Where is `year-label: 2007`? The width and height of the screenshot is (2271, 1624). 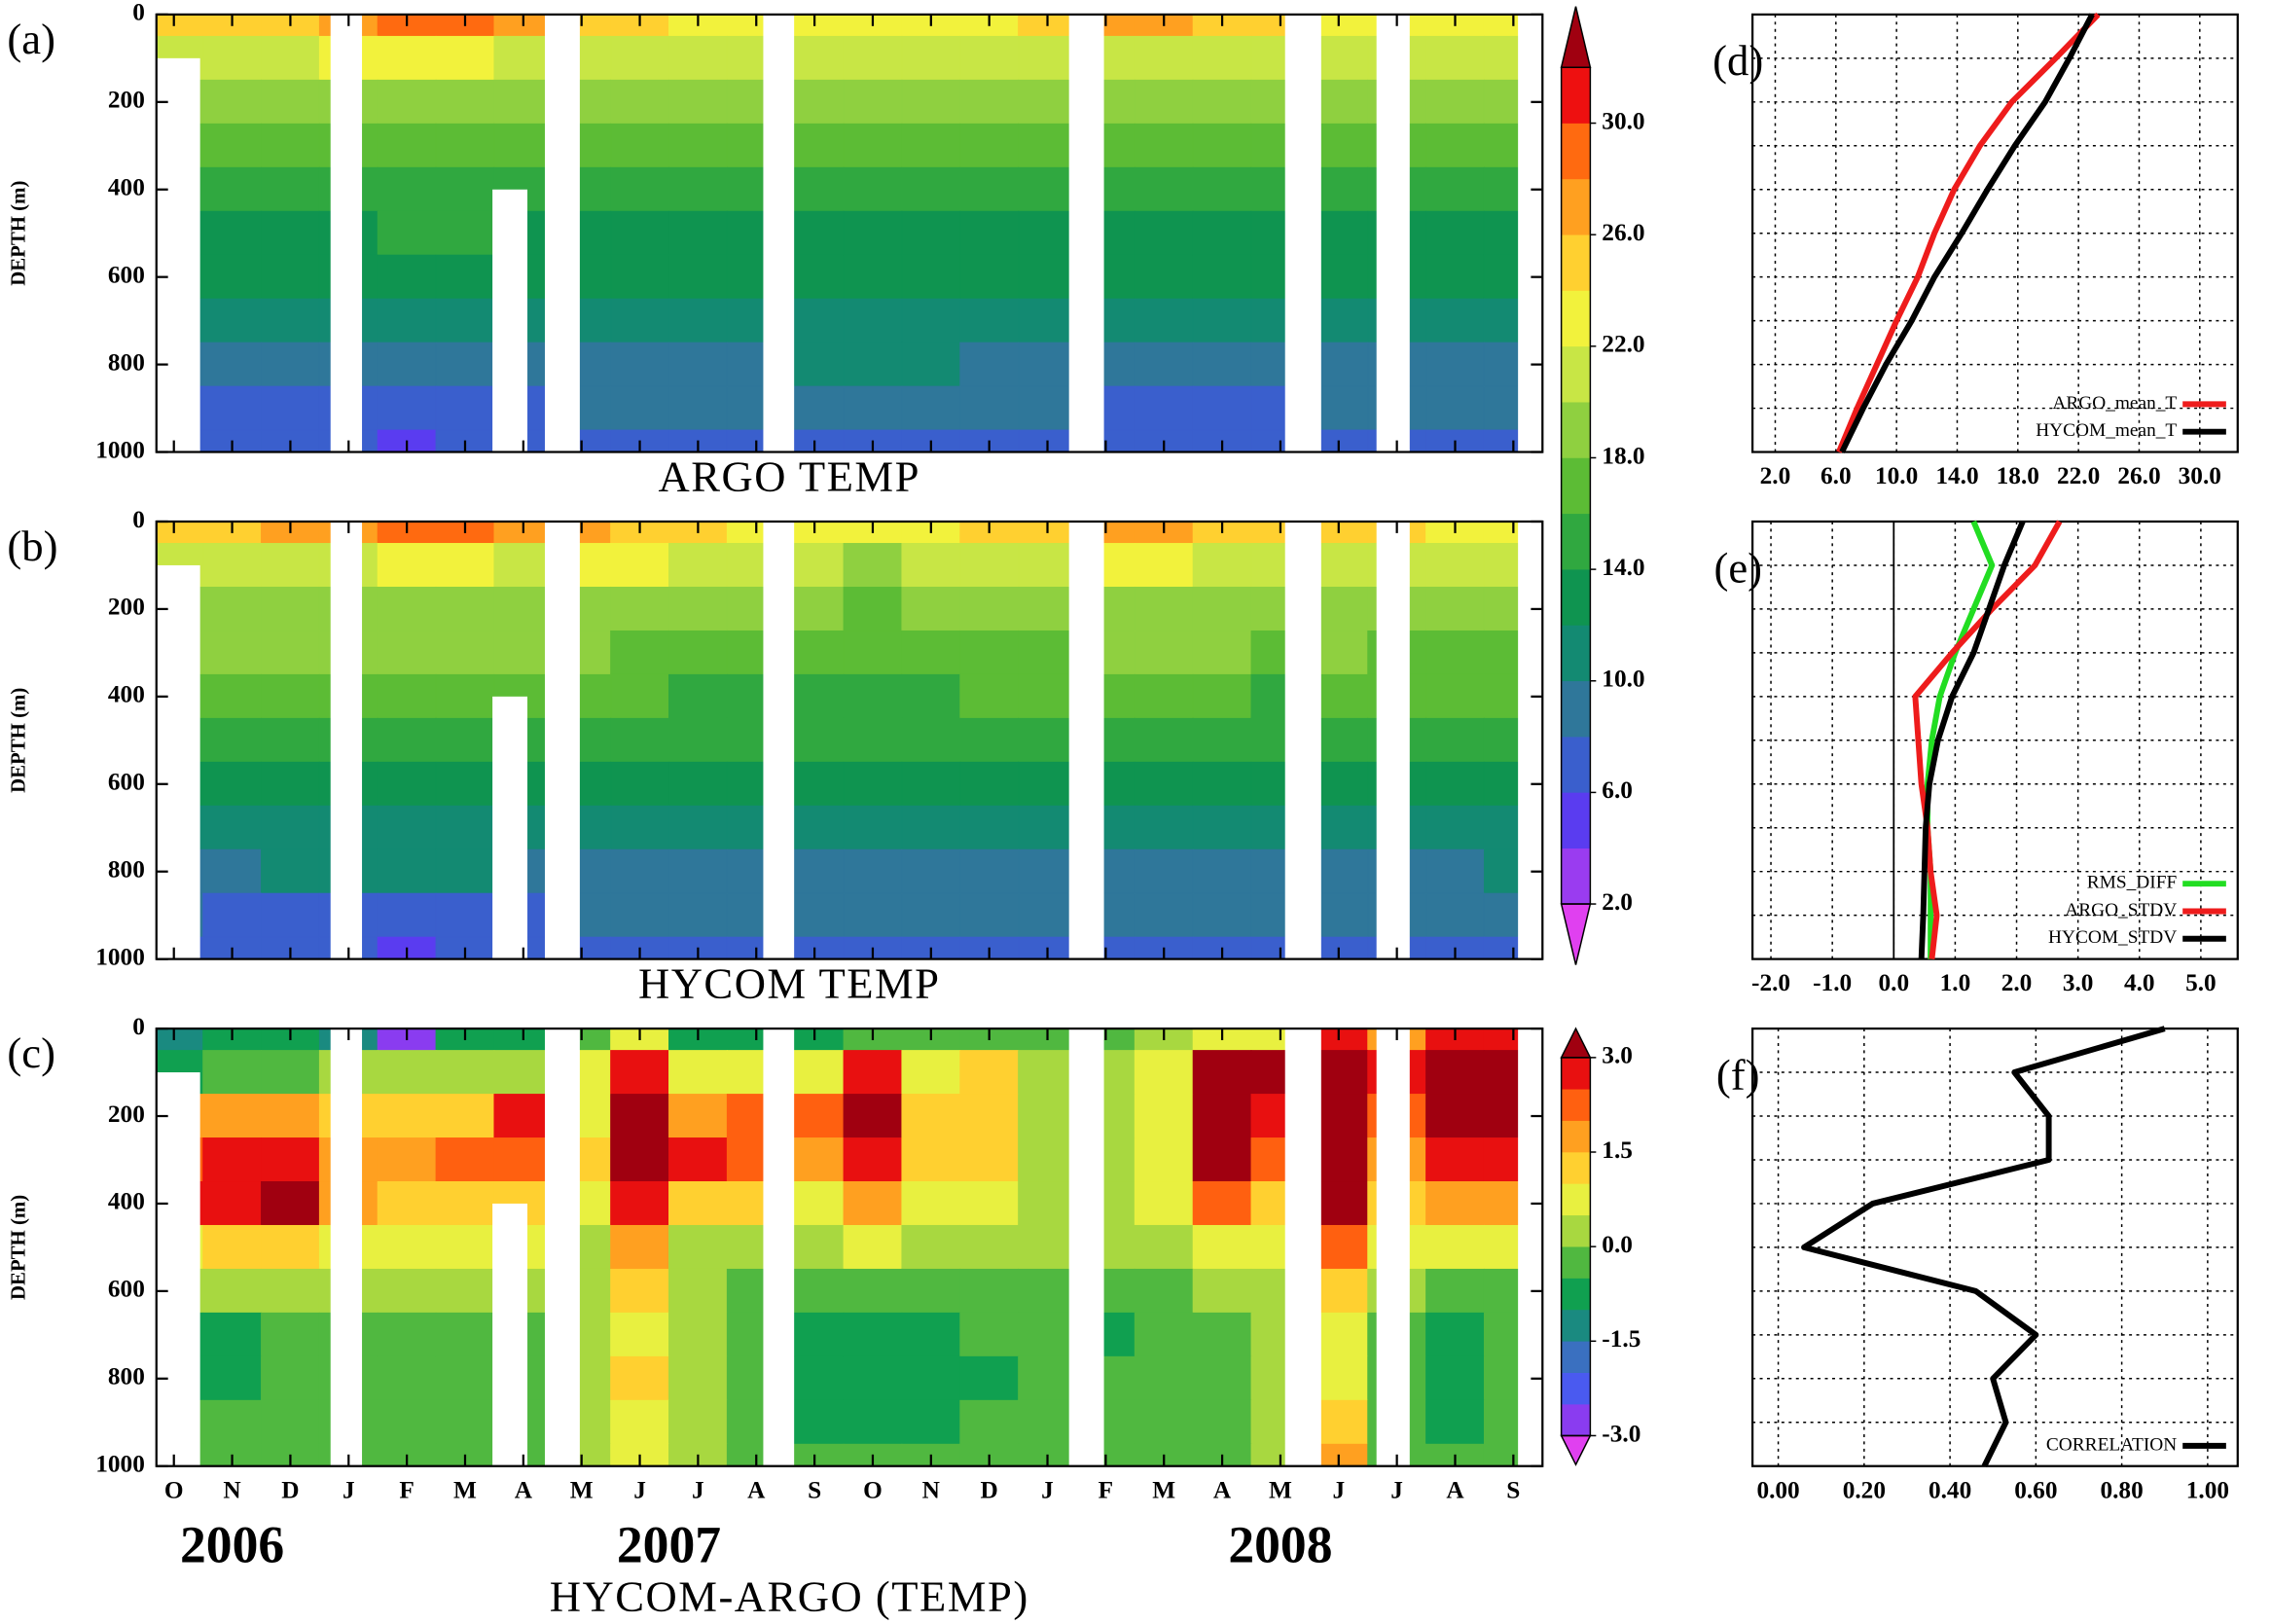 year-label: 2007 is located at coordinates (669, 1544).